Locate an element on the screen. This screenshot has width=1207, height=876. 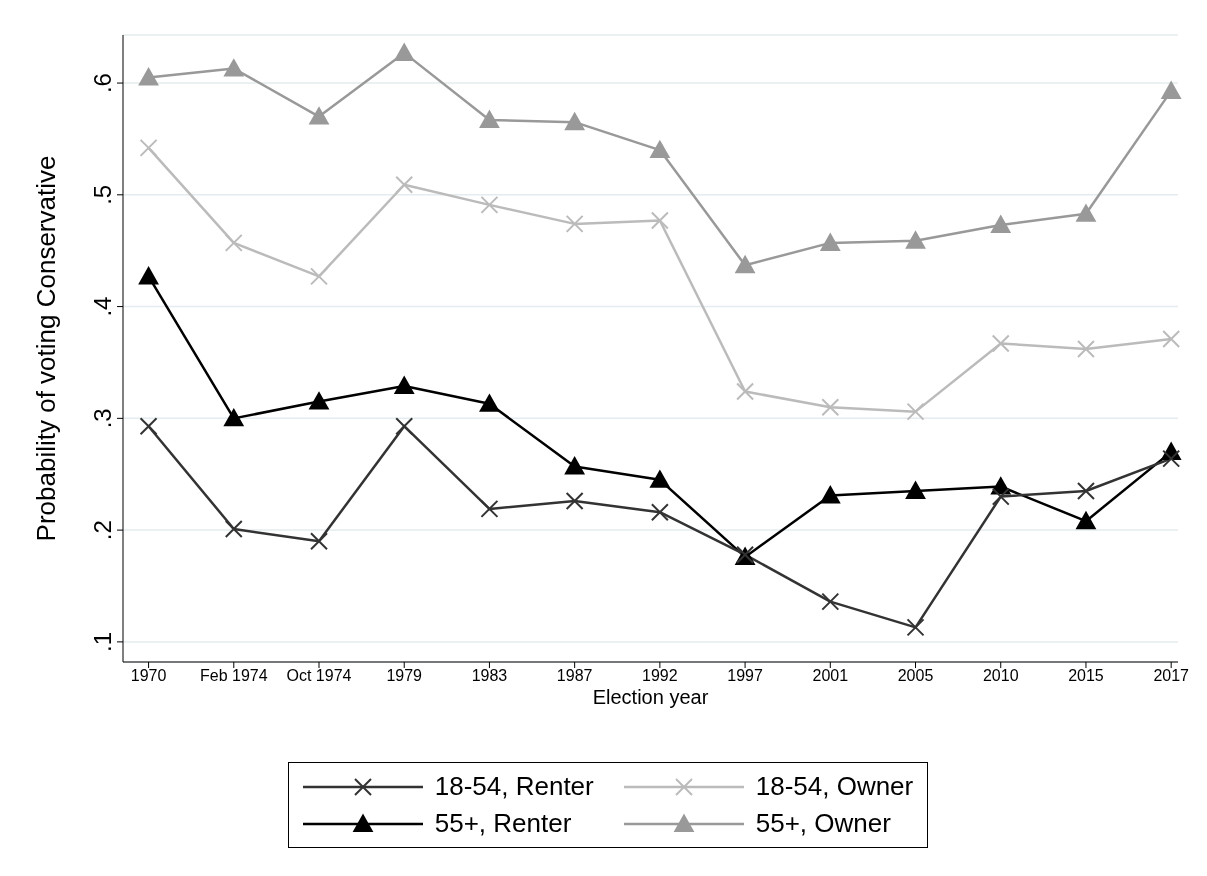
y-tick-label: .5 is located at coordinates (102, 194).